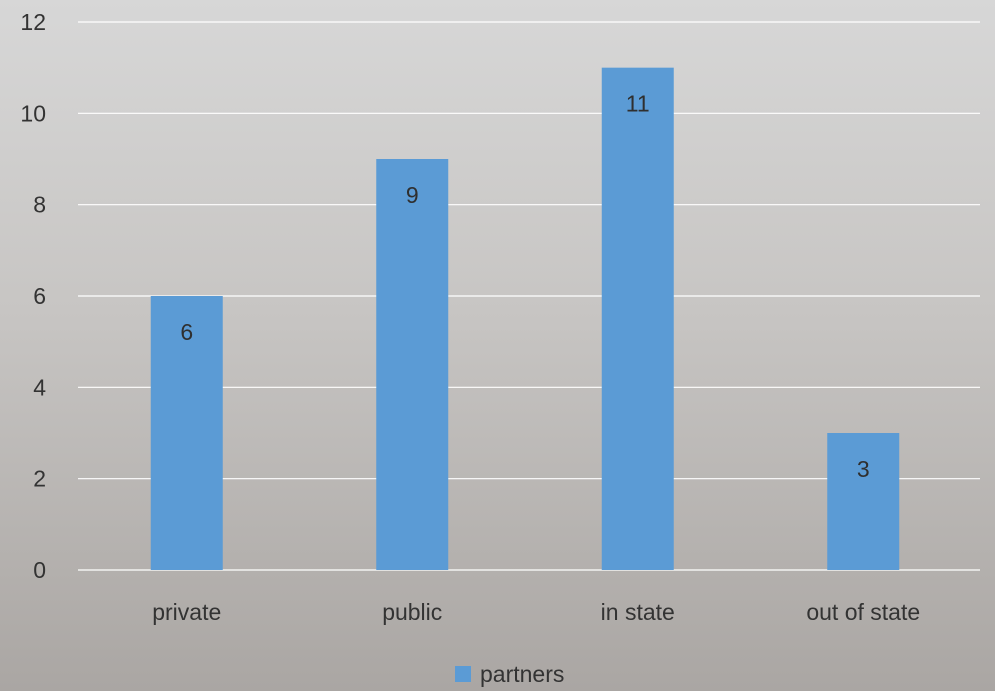  I want to click on data-label-in-state: 11, so click(638, 104).